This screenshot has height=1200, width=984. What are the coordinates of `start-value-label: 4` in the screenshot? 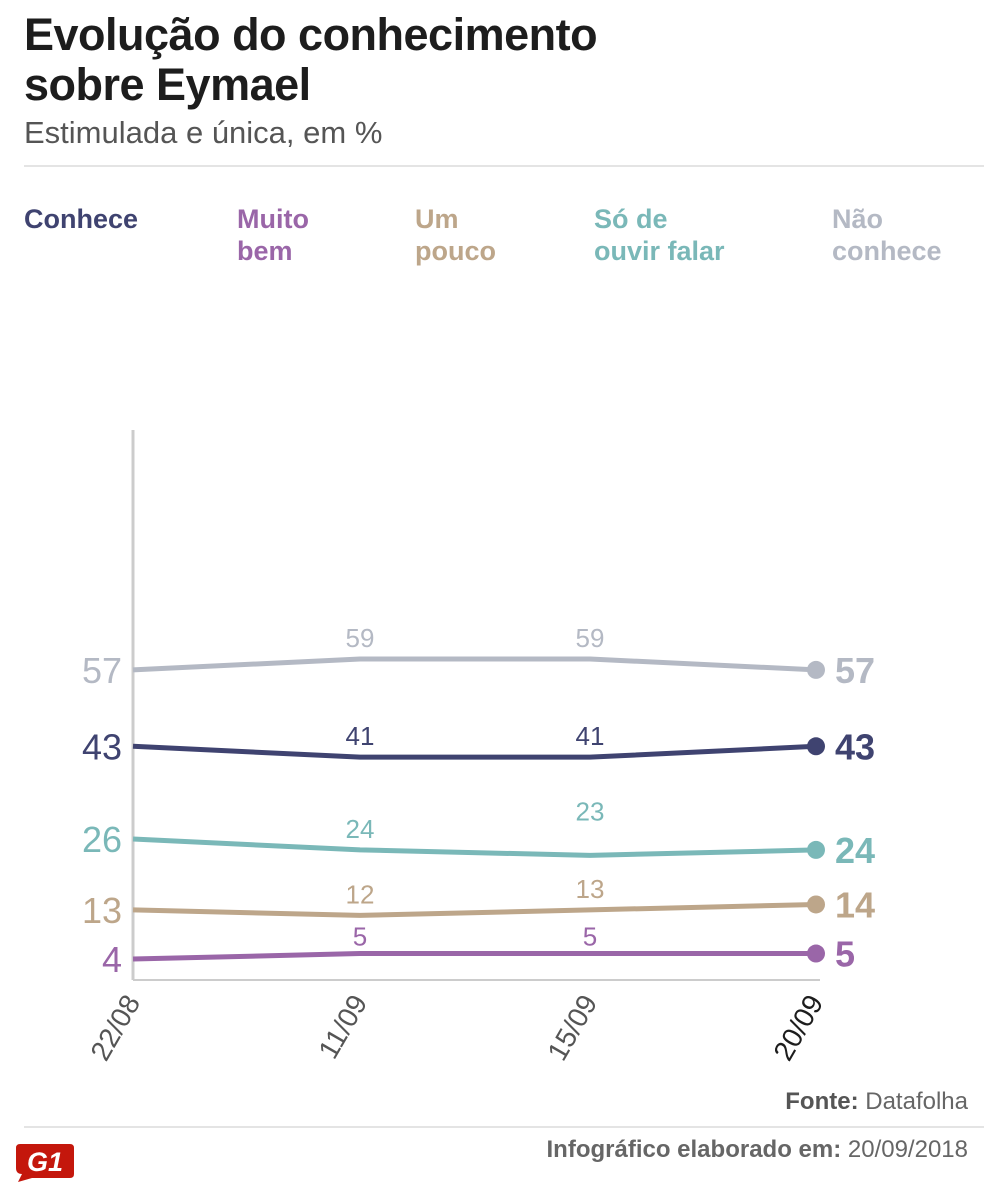 It's located at (112, 959).